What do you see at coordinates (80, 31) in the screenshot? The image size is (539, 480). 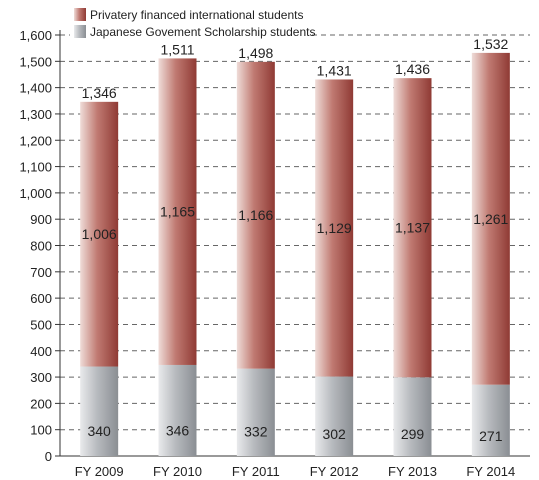 I see `legend-swatch-government` at bounding box center [80, 31].